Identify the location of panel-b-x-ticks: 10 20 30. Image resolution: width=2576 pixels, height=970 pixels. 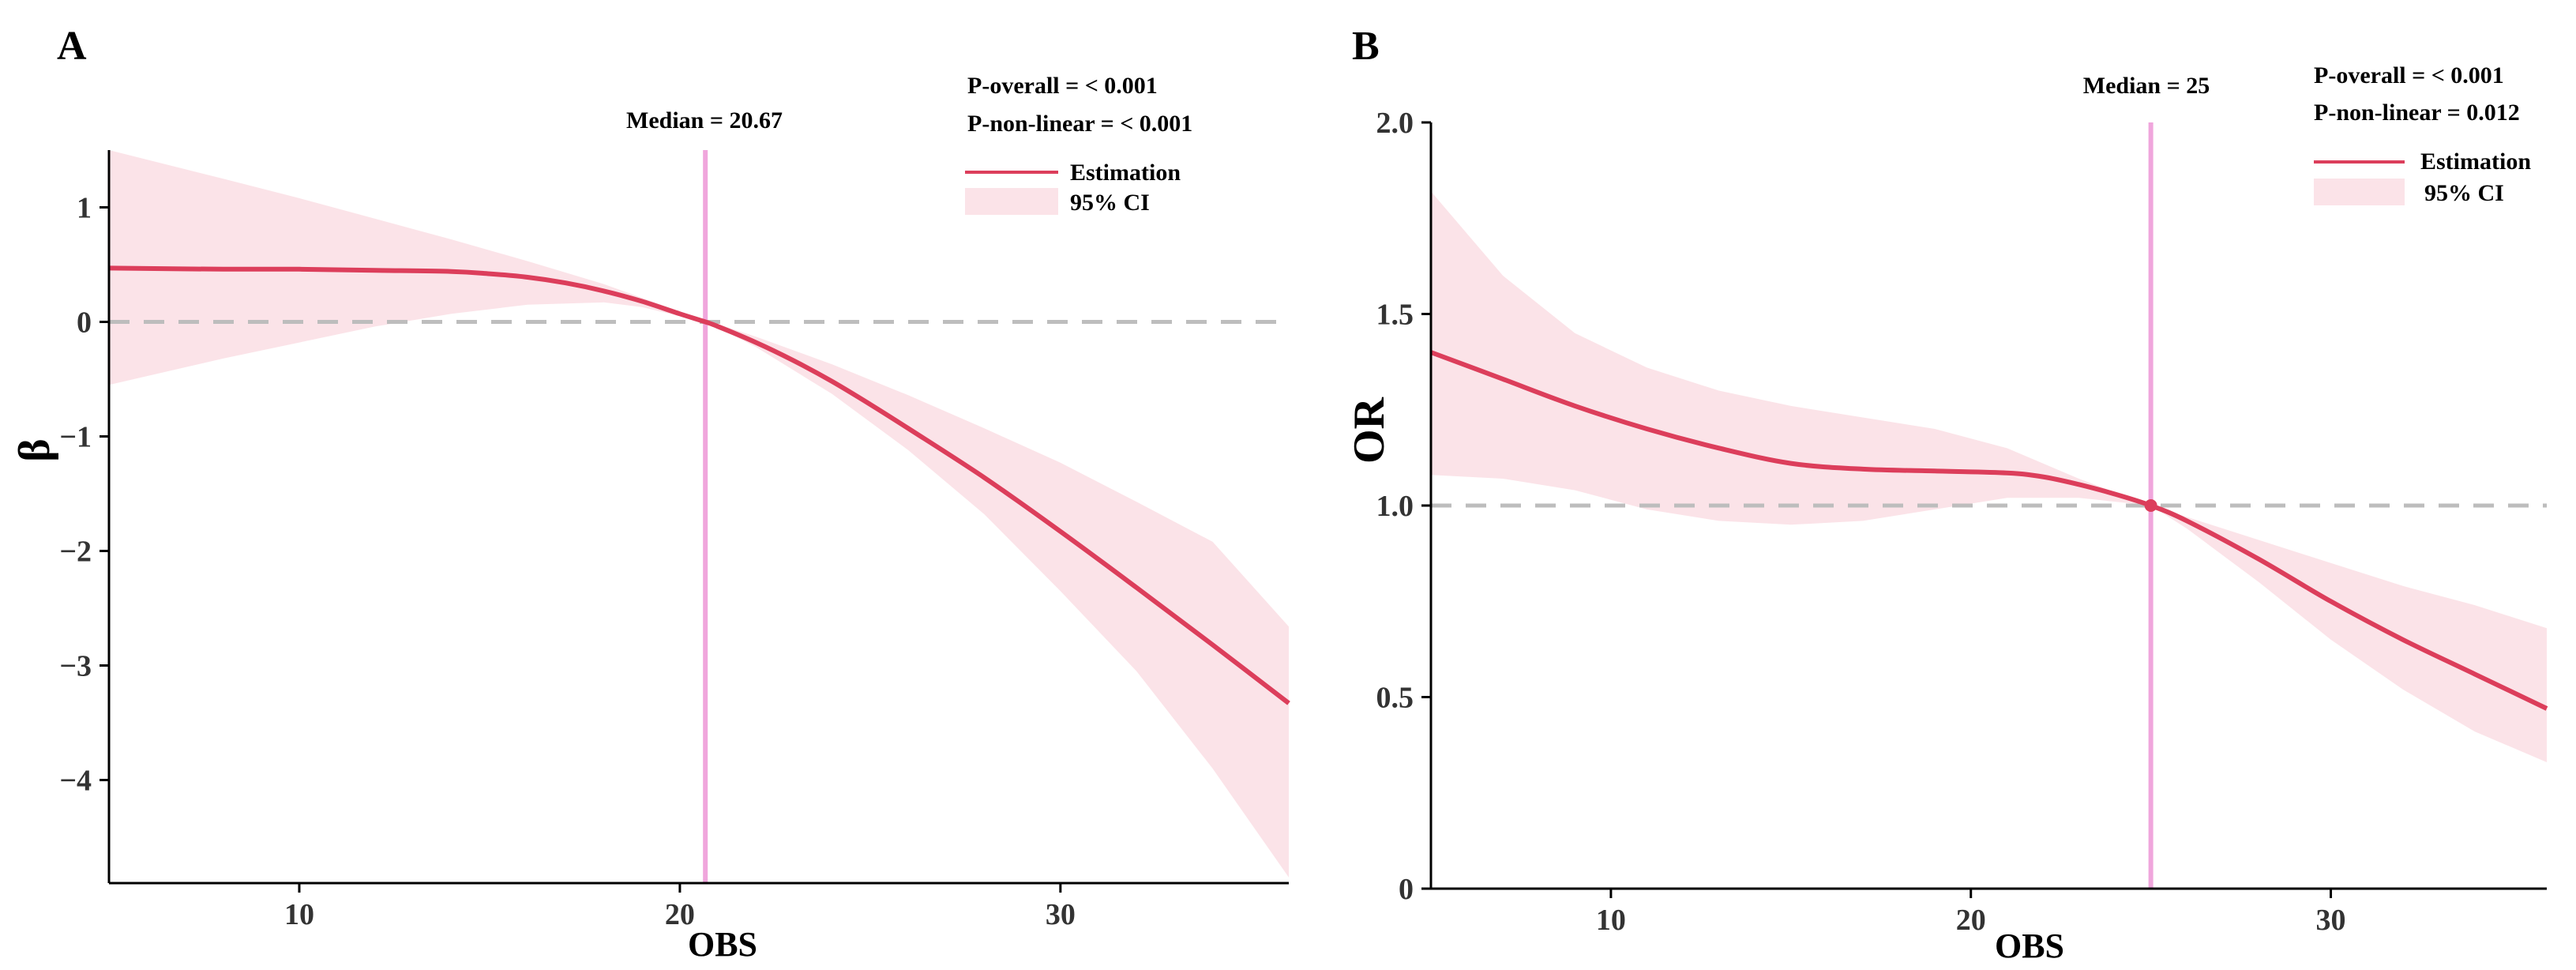
(1971, 913).